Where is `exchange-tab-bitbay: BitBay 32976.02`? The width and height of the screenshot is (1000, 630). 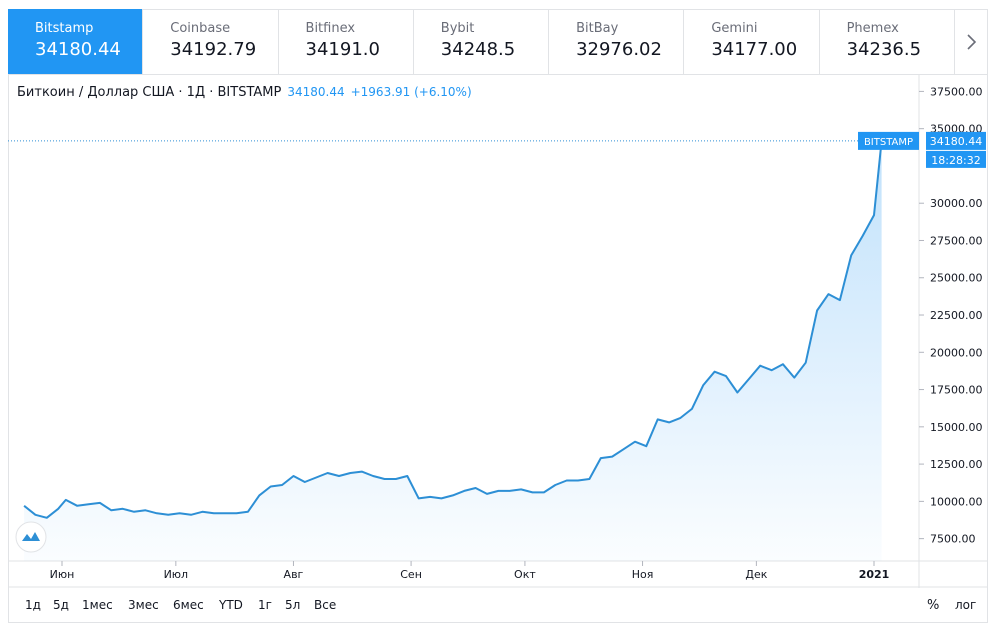
exchange-tab-bitbay: BitBay 32976.02 is located at coordinates (617, 41).